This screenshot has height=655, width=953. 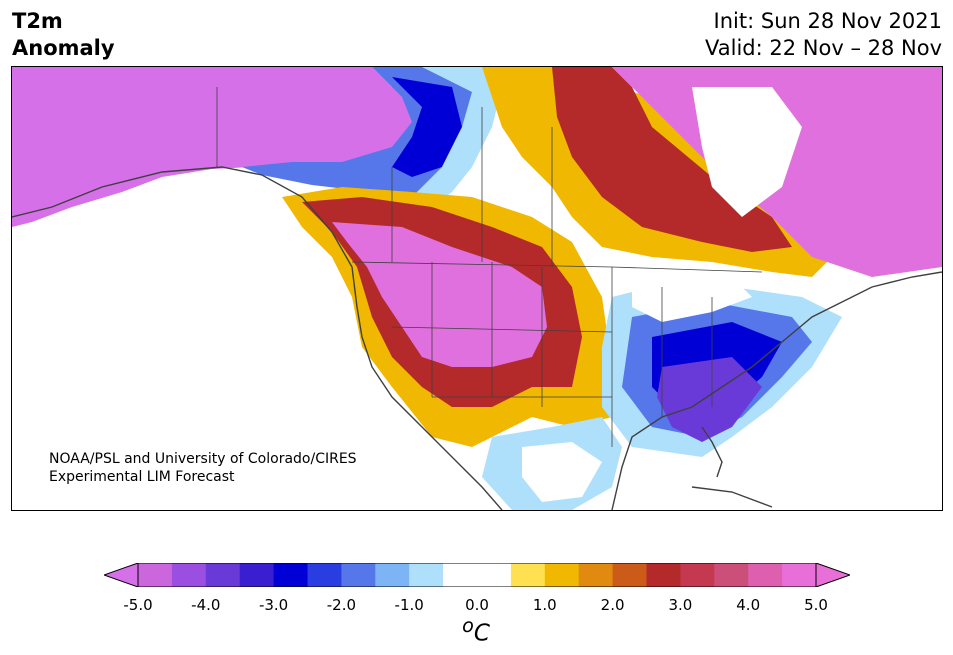 I want to click on canada-deep-cold, so click(x=427, y=127).